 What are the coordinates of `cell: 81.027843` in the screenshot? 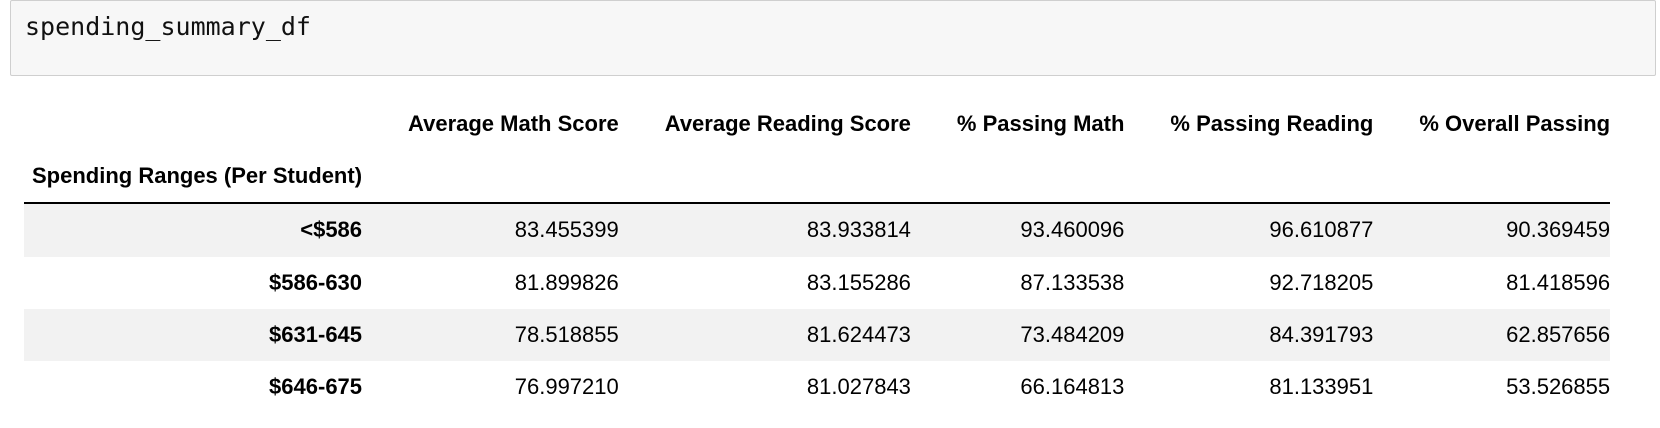 It's located at (858, 386).